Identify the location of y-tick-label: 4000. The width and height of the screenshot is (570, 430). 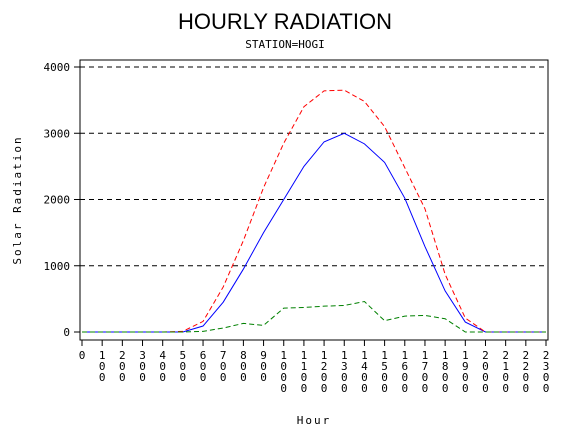
(57, 67).